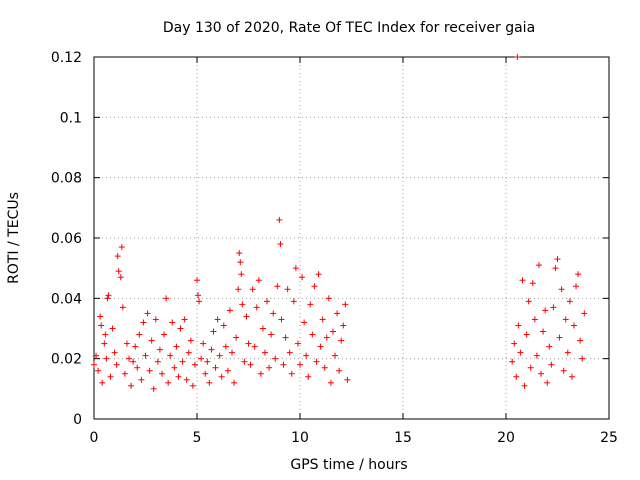 Image resolution: width=640 pixels, height=480 pixels. What do you see at coordinates (506, 438) in the screenshot?
I see `x-tick-label: 20` at bounding box center [506, 438].